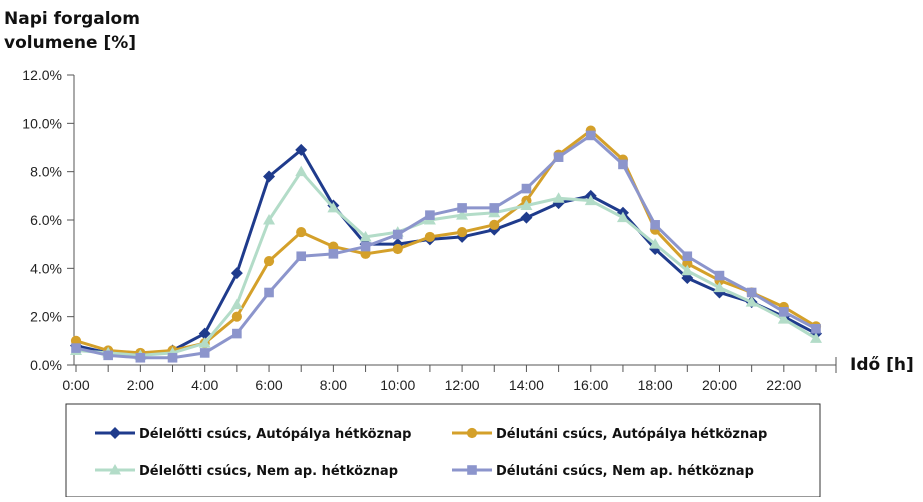 This screenshot has height=502, width=923. I want to click on legend-label: Délelőtti csúcs, Nem ap. hétköznap, so click(268, 471).